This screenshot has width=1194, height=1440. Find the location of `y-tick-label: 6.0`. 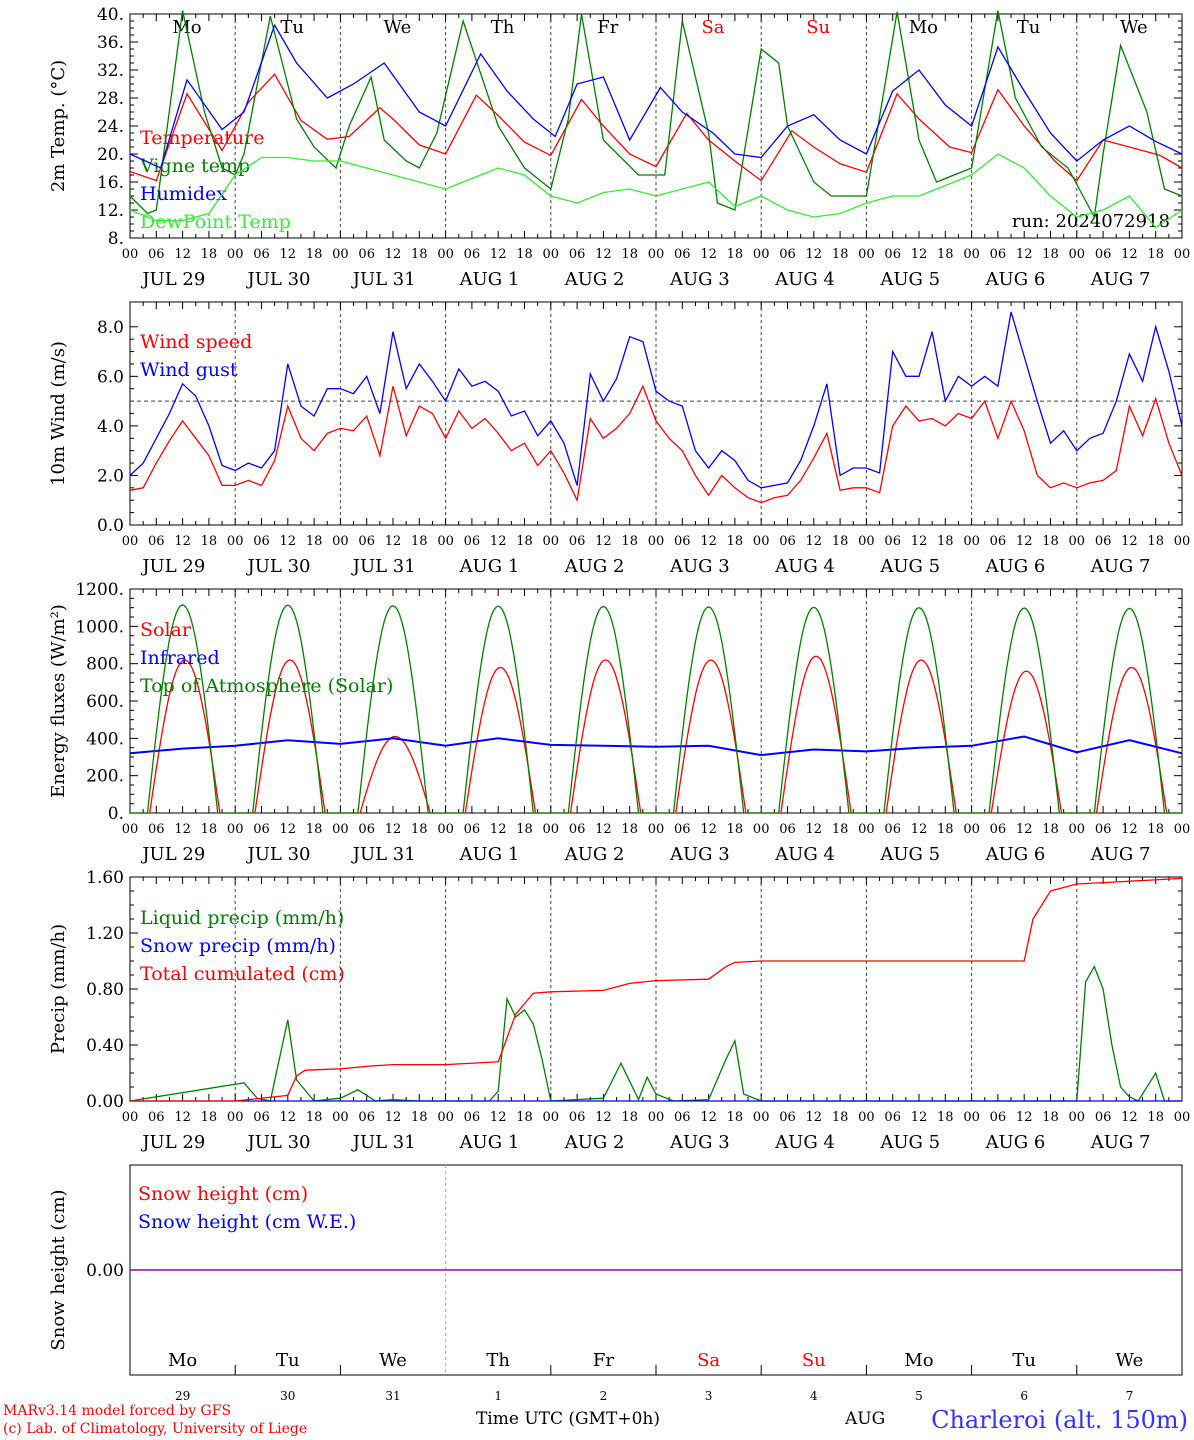

y-tick-label: 6.0 is located at coordinates (110, 377).